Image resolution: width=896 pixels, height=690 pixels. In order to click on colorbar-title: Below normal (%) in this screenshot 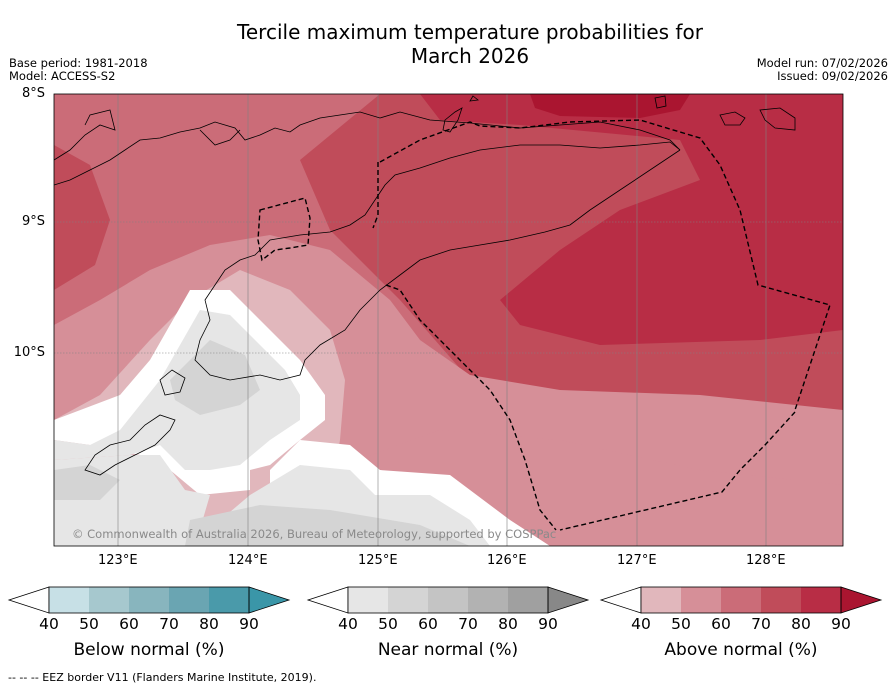, I will do `click(149, 650)`.